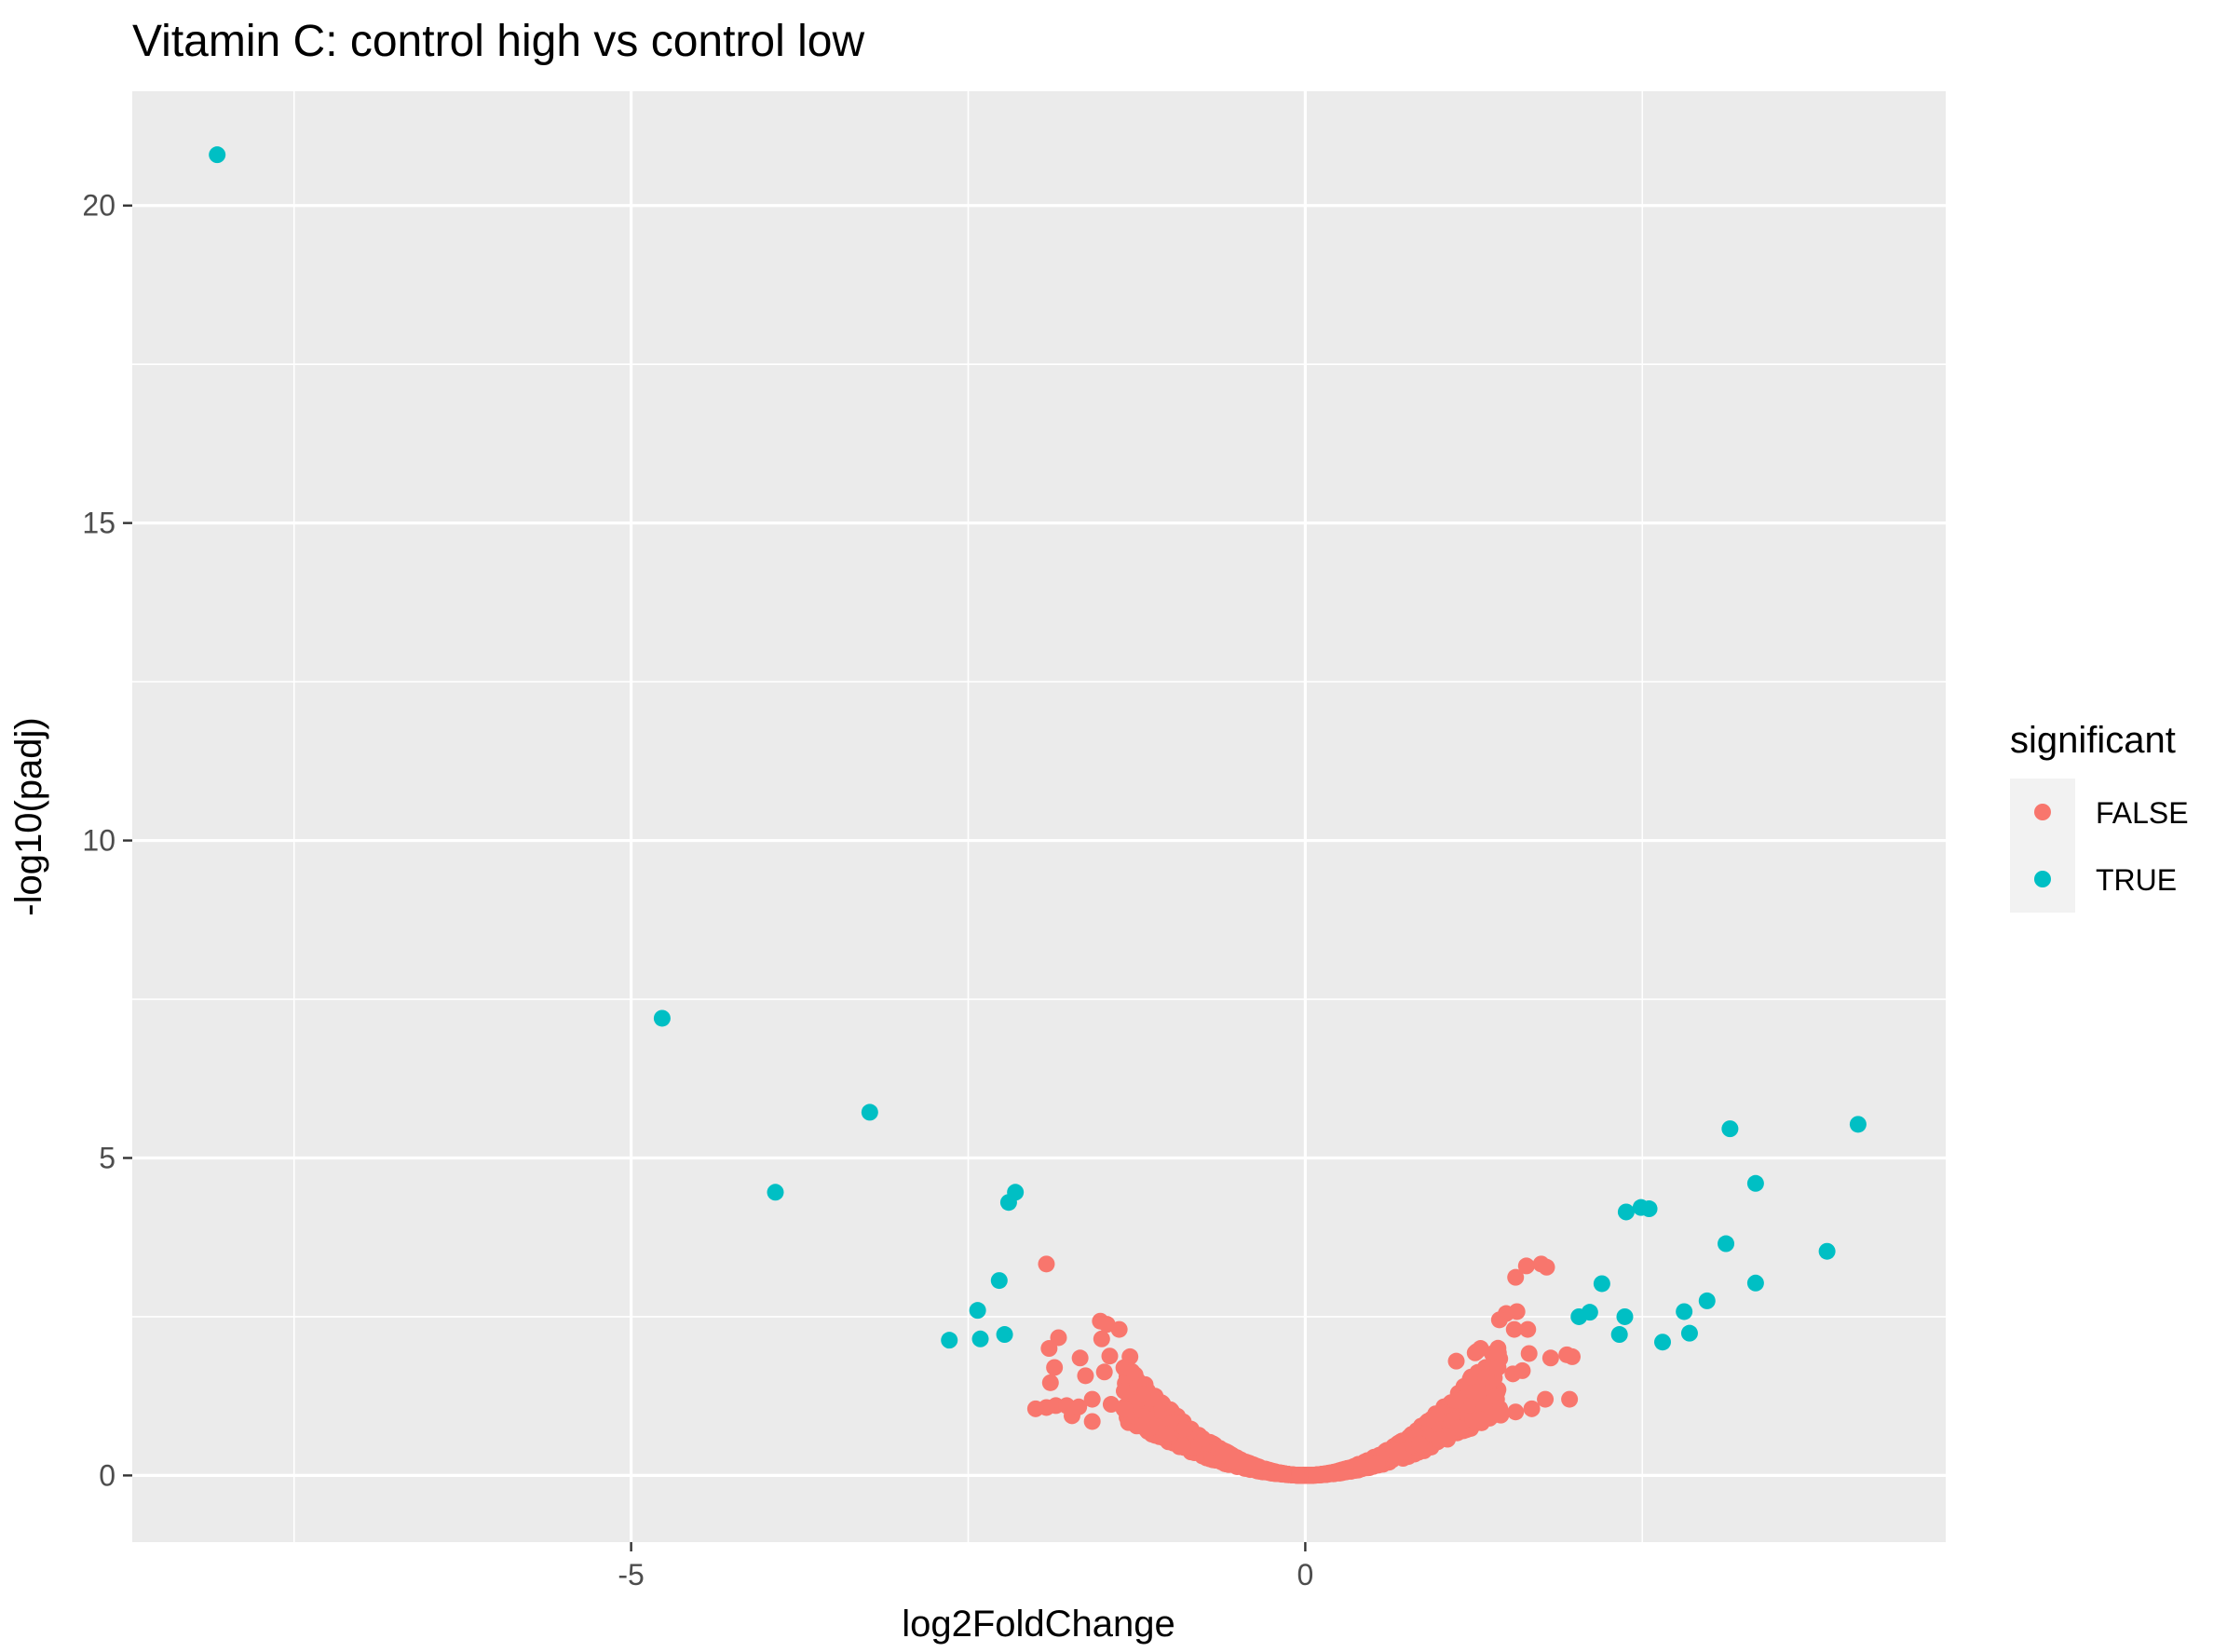 This screenshot has width=2227, height=1652. What do you see at coordinates (2143, 813) in the screenshot?
I see `legend-label-false: FALSE` at bounding box center [2143, 813].